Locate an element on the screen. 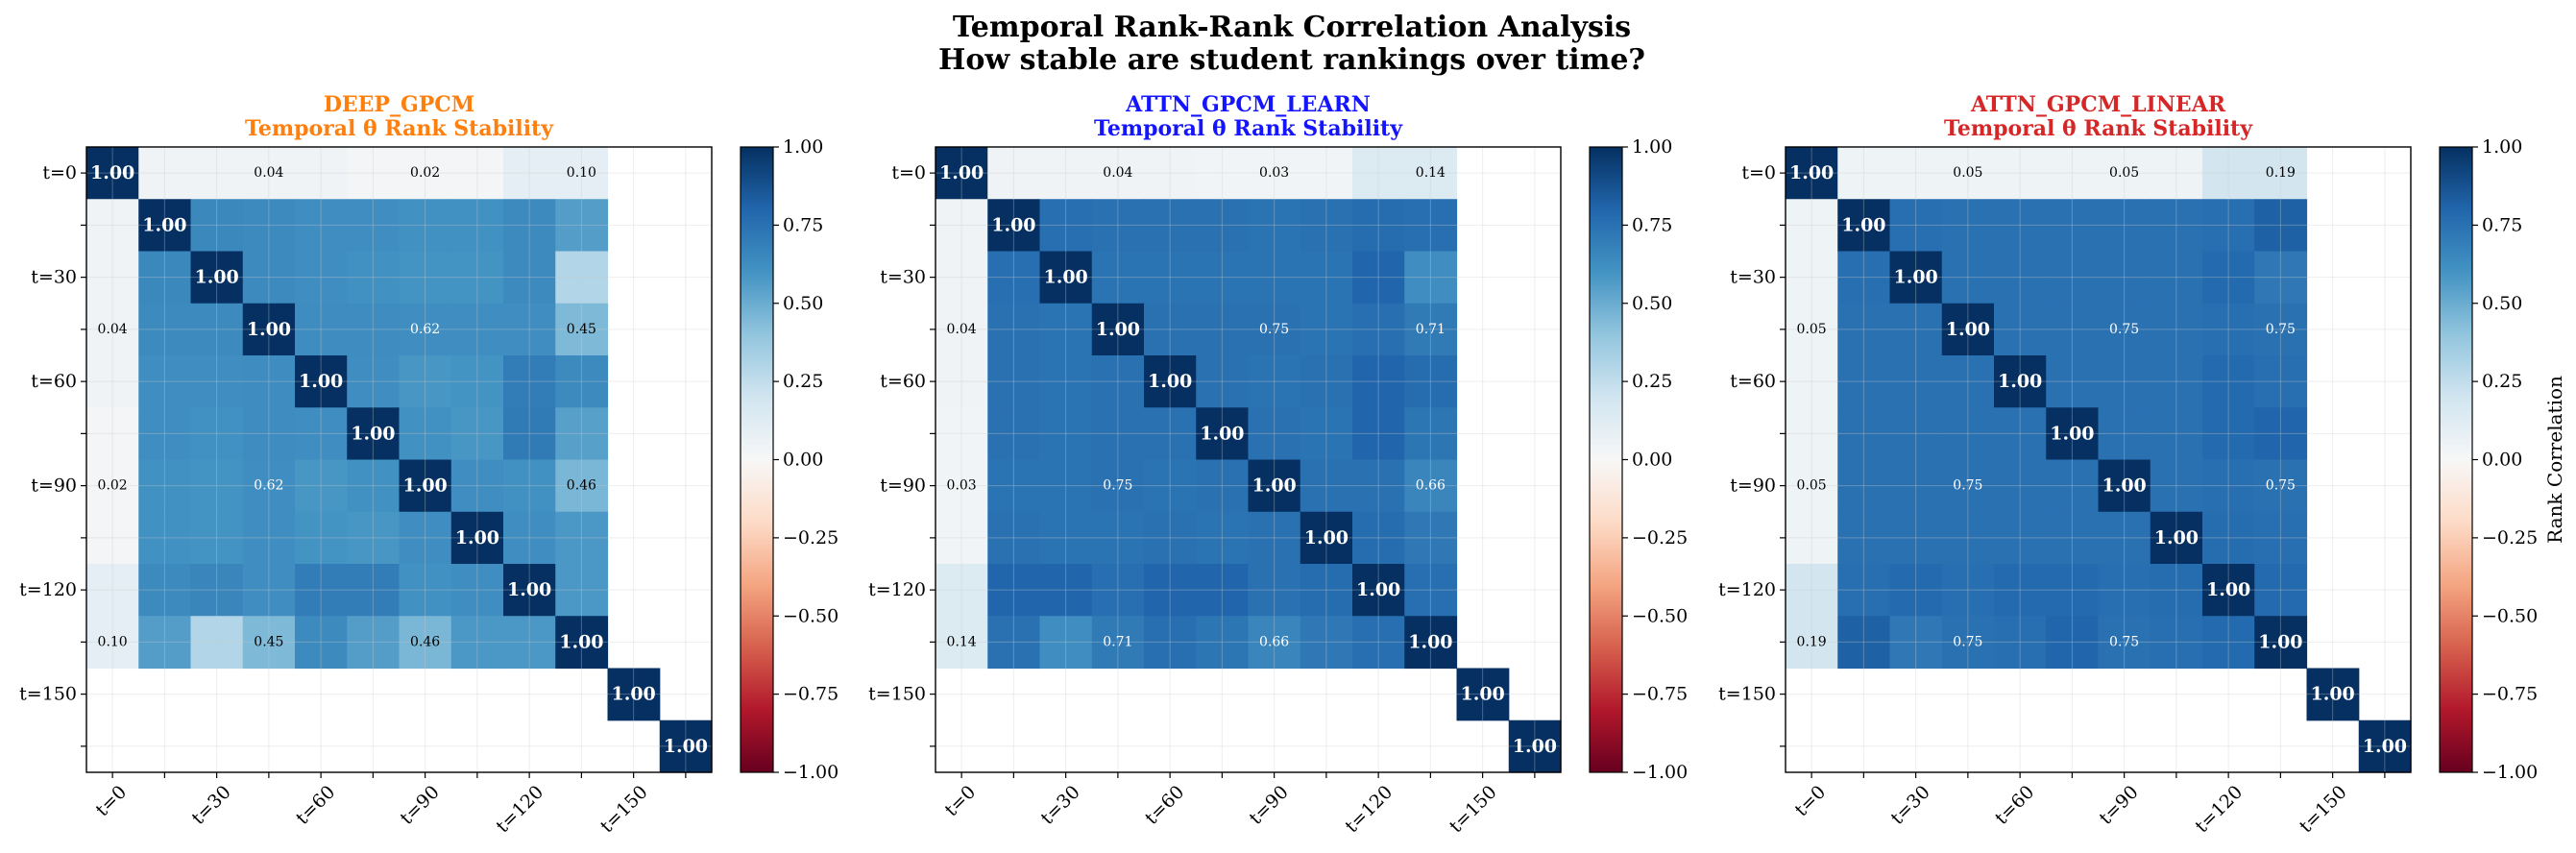 Image resolution: width=2576 pixels, height=853 pixels. cell-annotation: 0.66 is located at coordinates (1431, 486).